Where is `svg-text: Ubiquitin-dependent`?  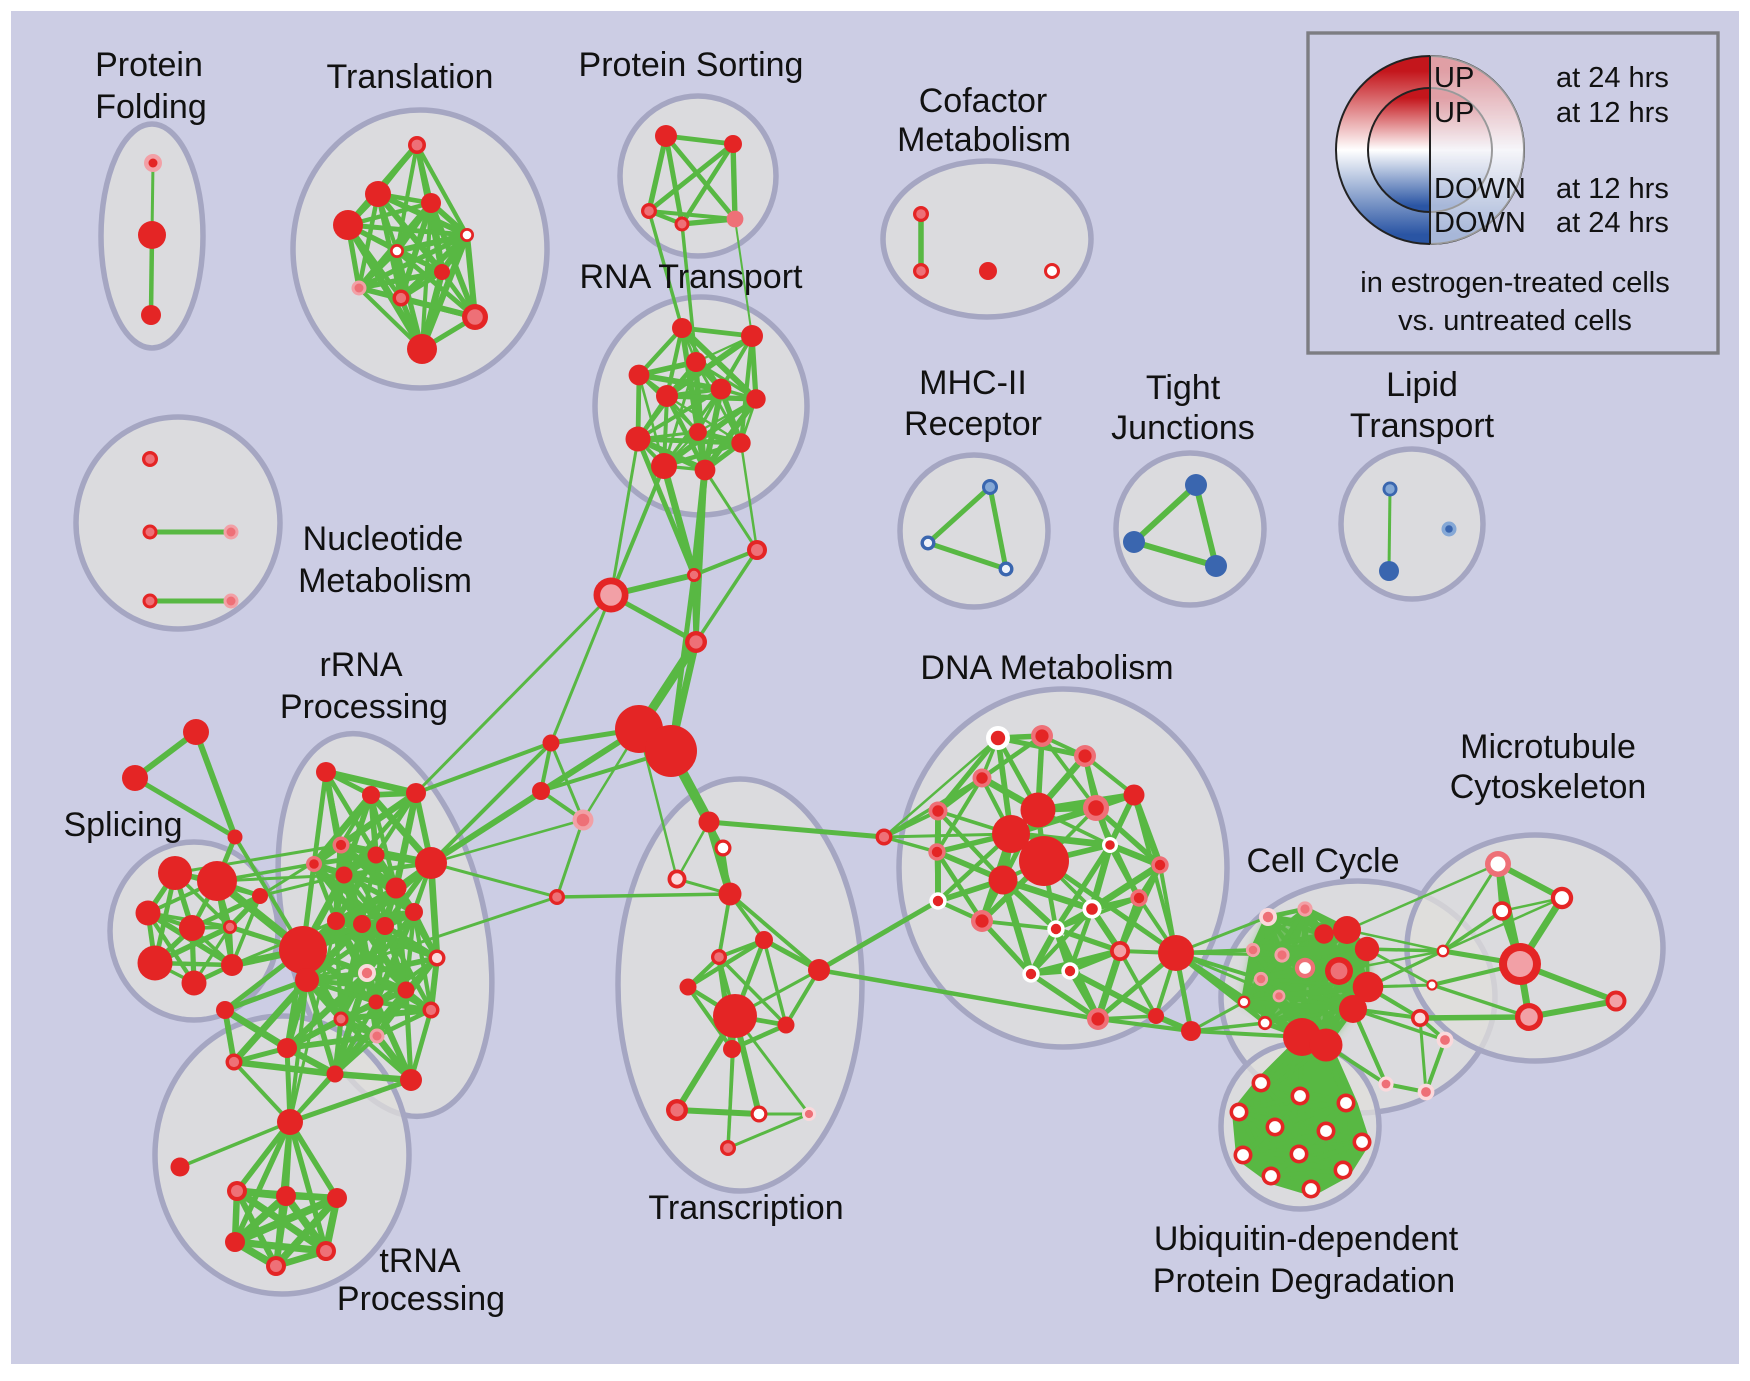 svg-text: Ubiquitin-dependent is located at coordinates (1306, 1239).